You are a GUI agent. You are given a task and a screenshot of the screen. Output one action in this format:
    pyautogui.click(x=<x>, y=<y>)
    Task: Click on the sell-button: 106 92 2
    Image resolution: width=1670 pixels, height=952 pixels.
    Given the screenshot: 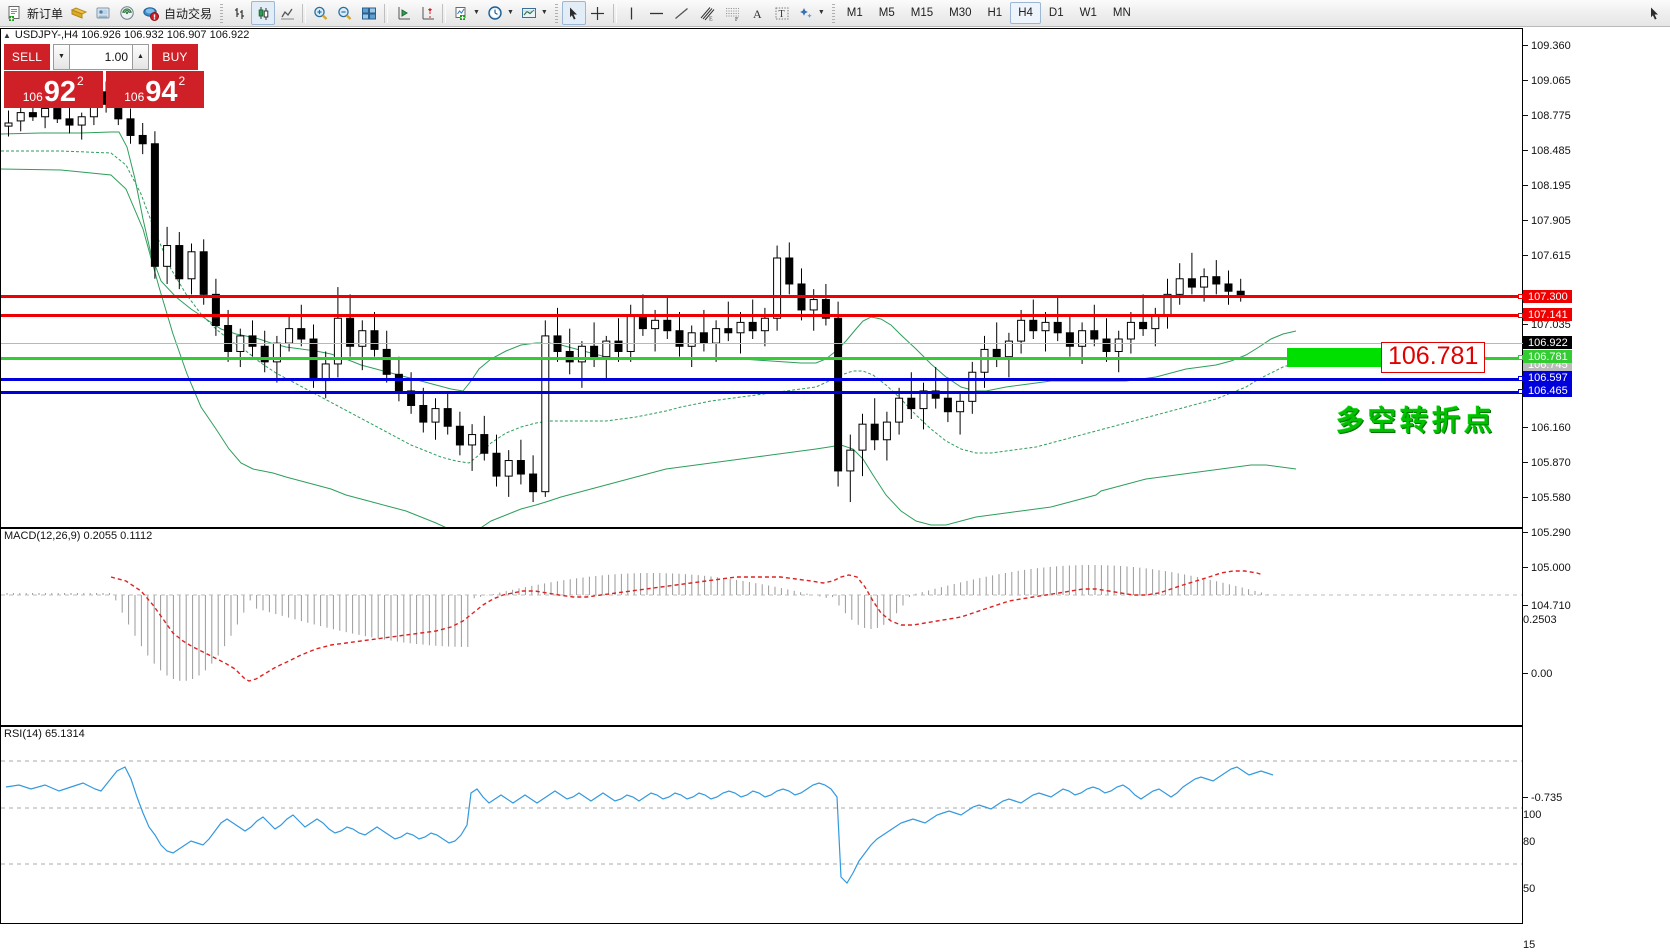 What is the action you would take?
    pyautogui.click(x=53, y=89)
    